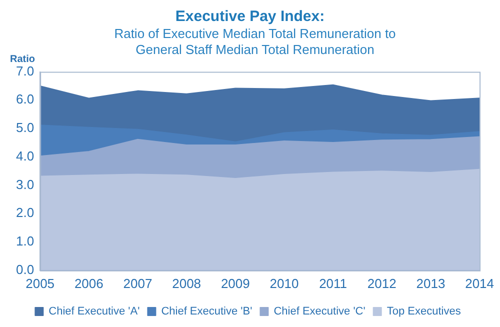  I want to click on y-tick-label: 5.0, so click(25, 128).